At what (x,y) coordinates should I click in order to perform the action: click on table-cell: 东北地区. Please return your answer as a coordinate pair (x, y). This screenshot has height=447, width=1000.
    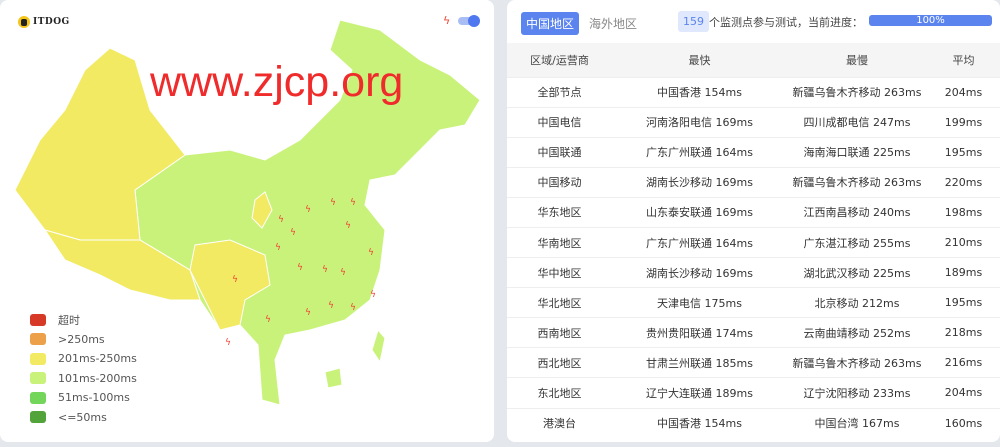
    Looking at the image, I should click on (559, 393).